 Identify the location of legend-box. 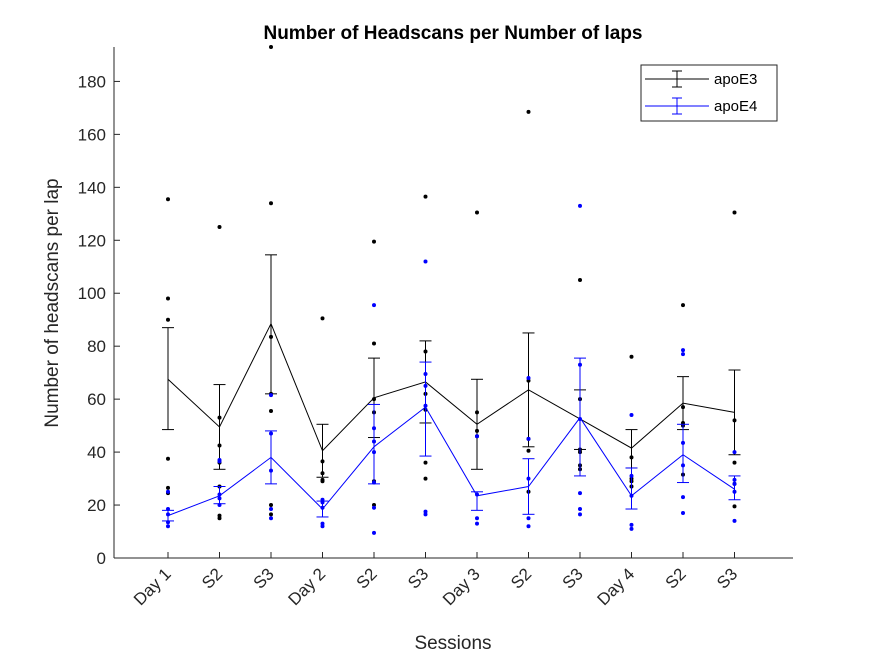
(709, 93).